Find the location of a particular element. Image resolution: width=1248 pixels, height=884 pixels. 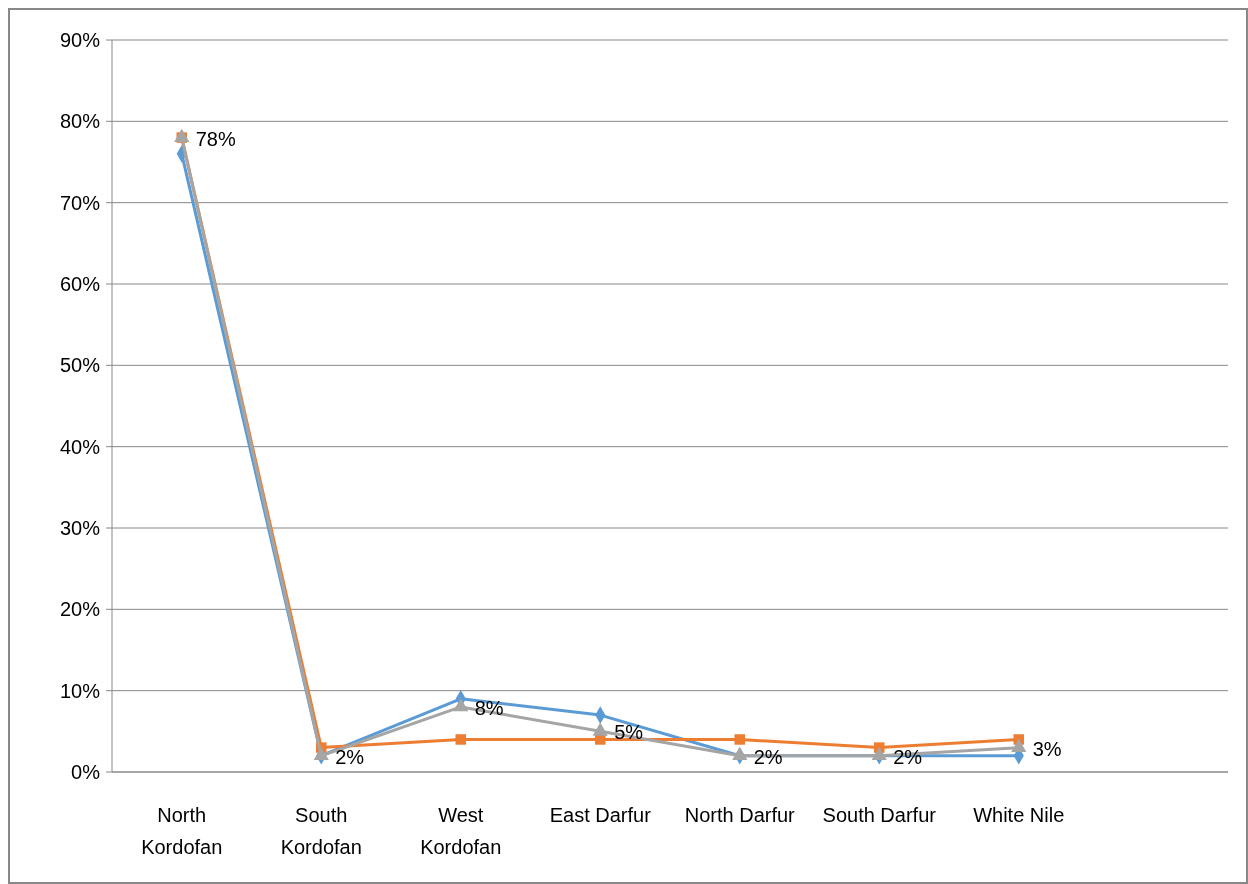

data-label: 78% is located at coordinates (215, 138).